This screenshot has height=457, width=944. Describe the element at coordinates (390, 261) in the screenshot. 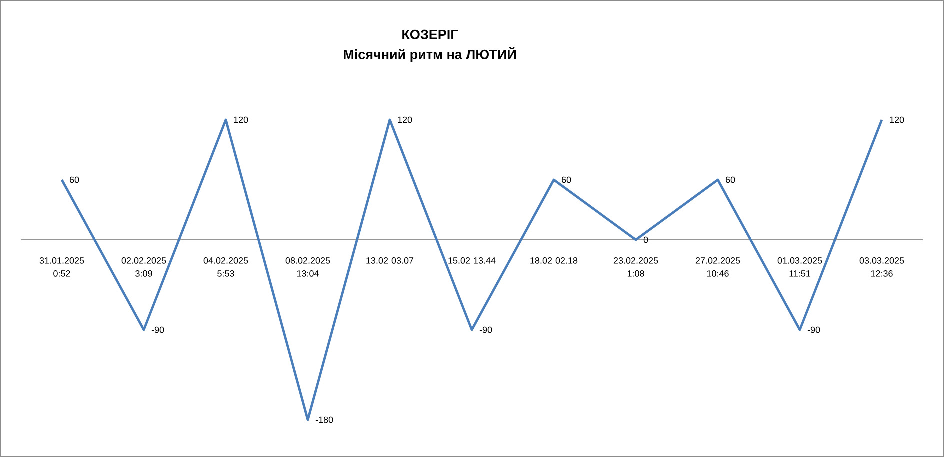

I see `x-tick-label: 13.02 03.07` at that location.